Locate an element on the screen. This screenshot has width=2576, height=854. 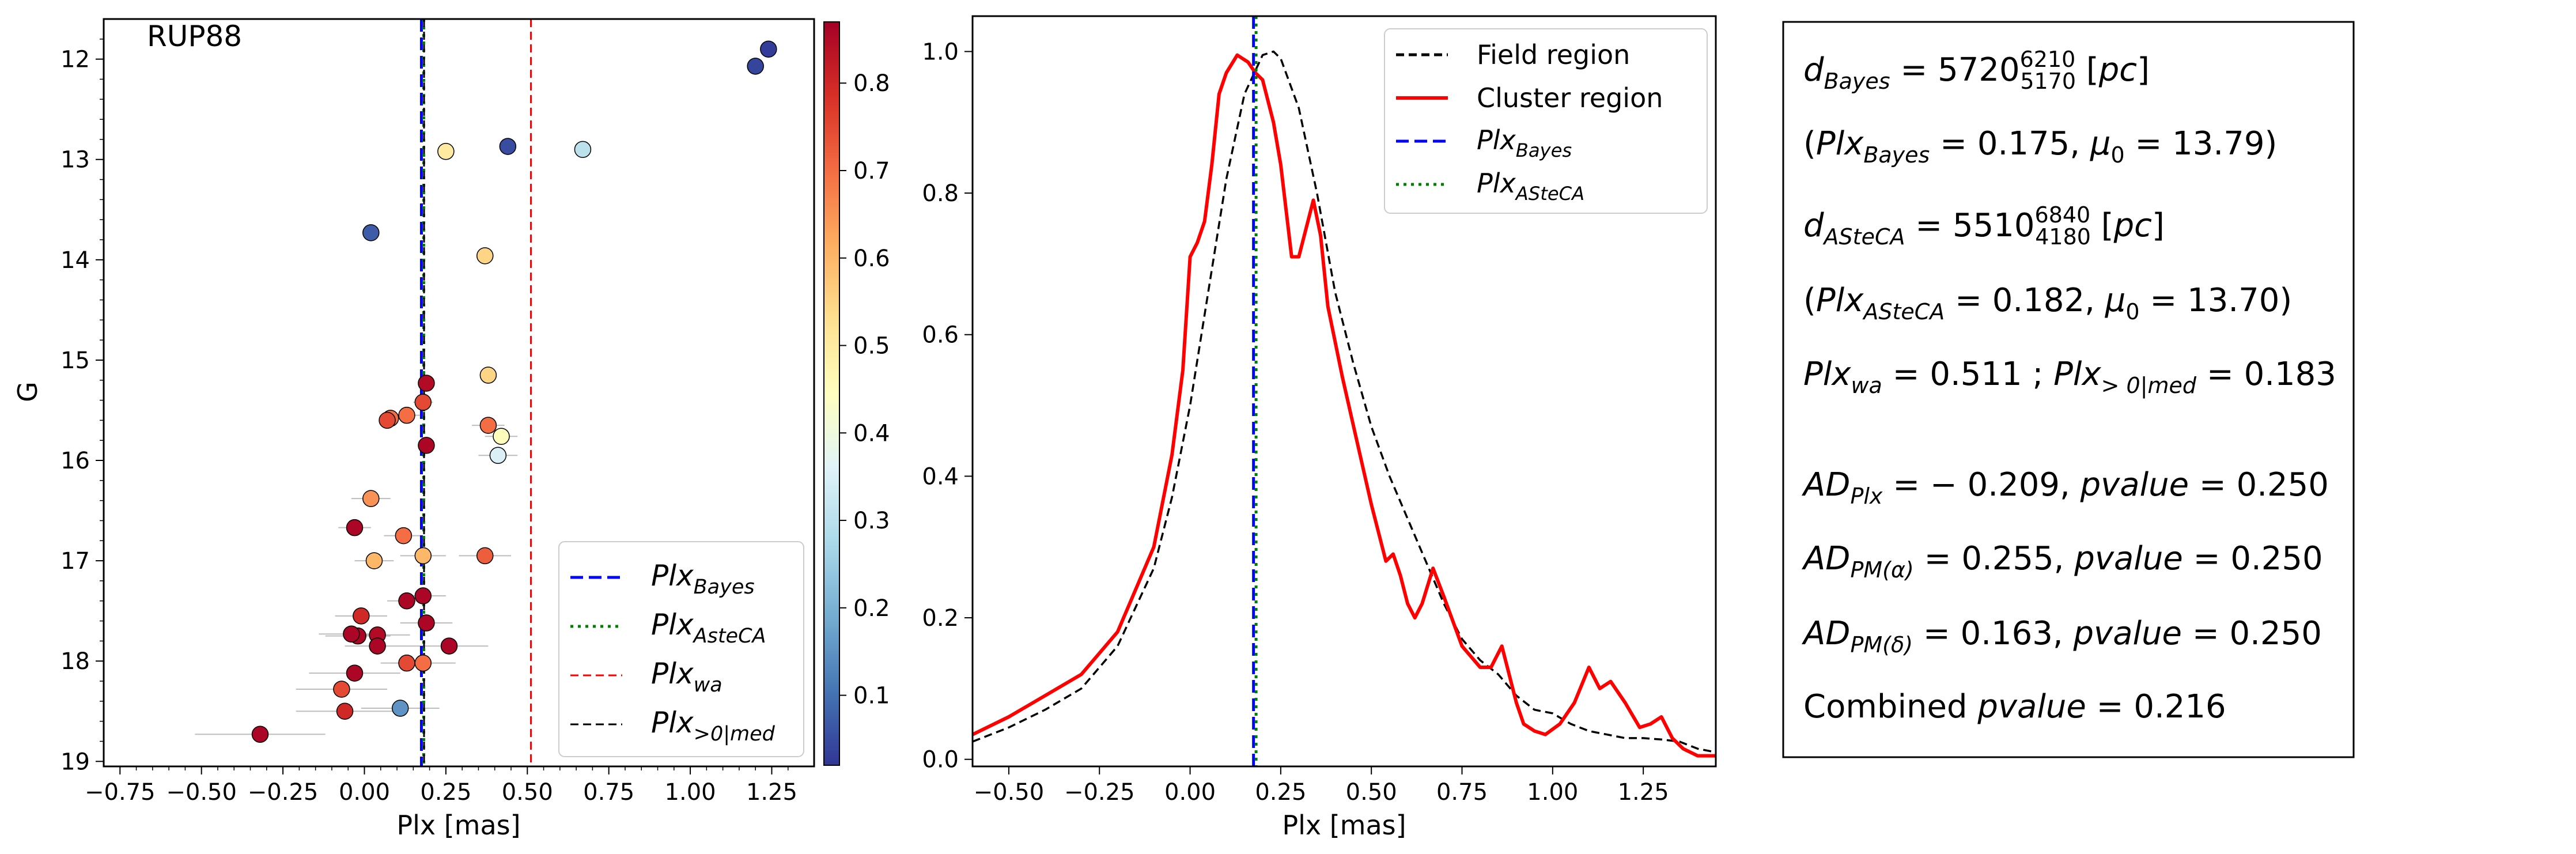
x-tick-label: 1.25 is located at coordinates (771, 792).